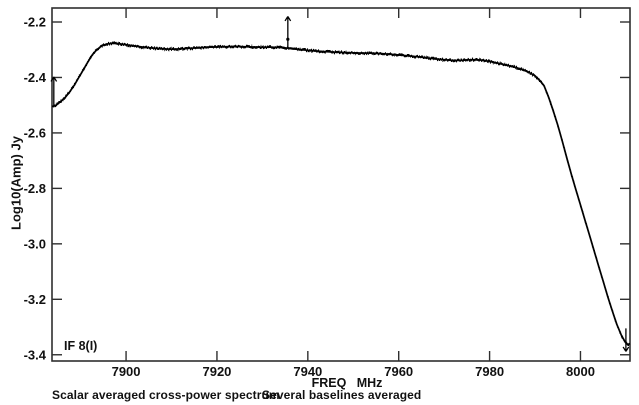  What do you see at coordinates (81, 346) in the screenshot?
I see `if-band-label: IF 8(I)` at bounding box center [81, 346].